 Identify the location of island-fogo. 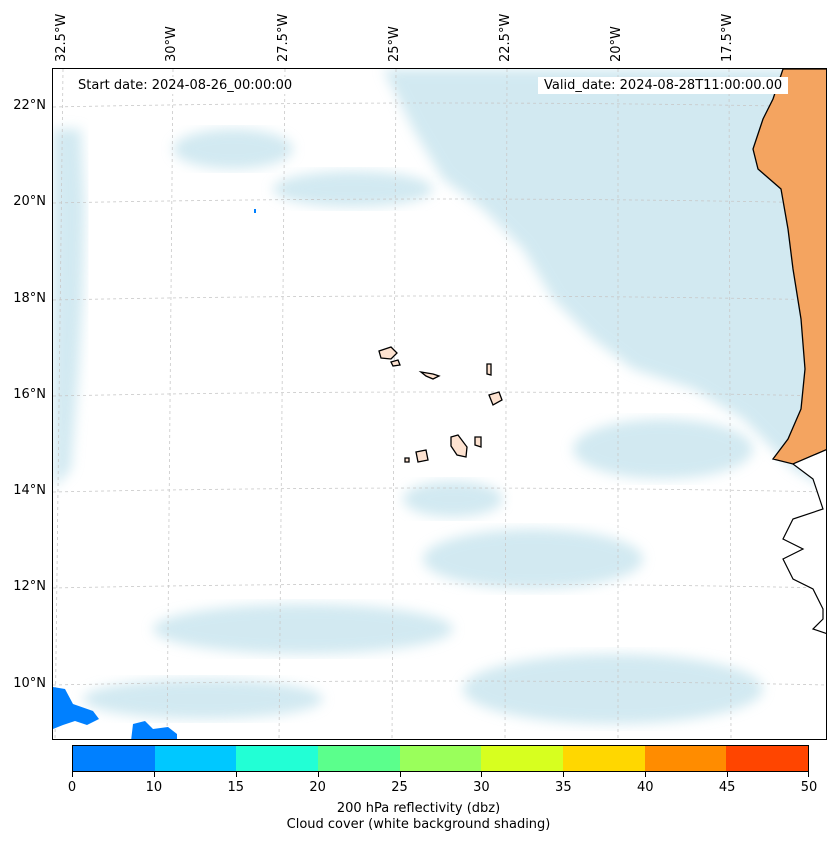
(422, 456).